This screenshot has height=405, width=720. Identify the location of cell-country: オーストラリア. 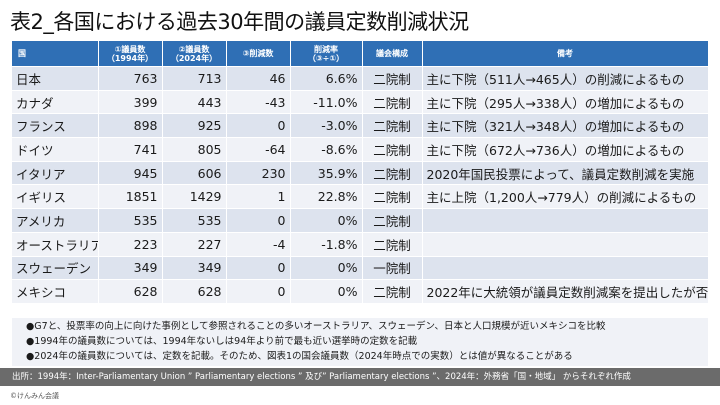
(55, 244).